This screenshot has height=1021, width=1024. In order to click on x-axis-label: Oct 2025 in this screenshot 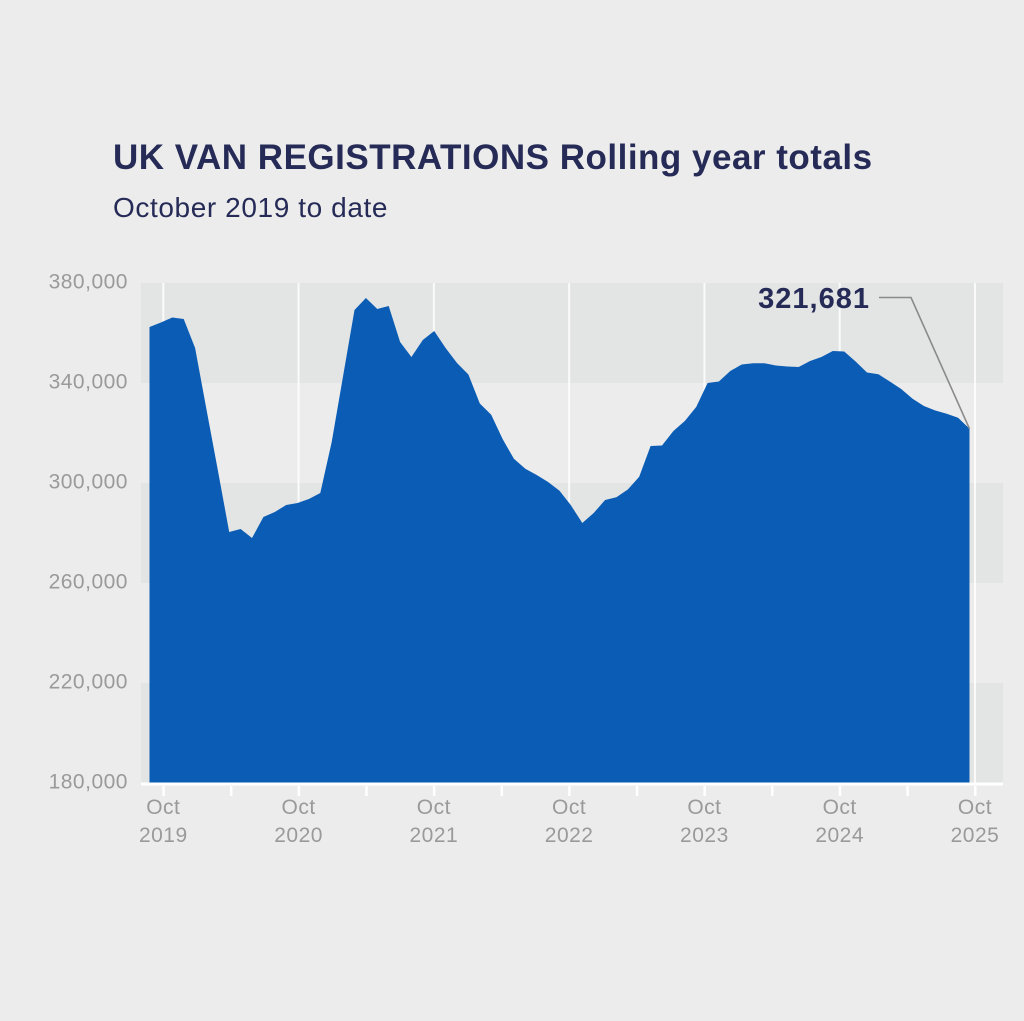, I will do `click(969, 822)`.